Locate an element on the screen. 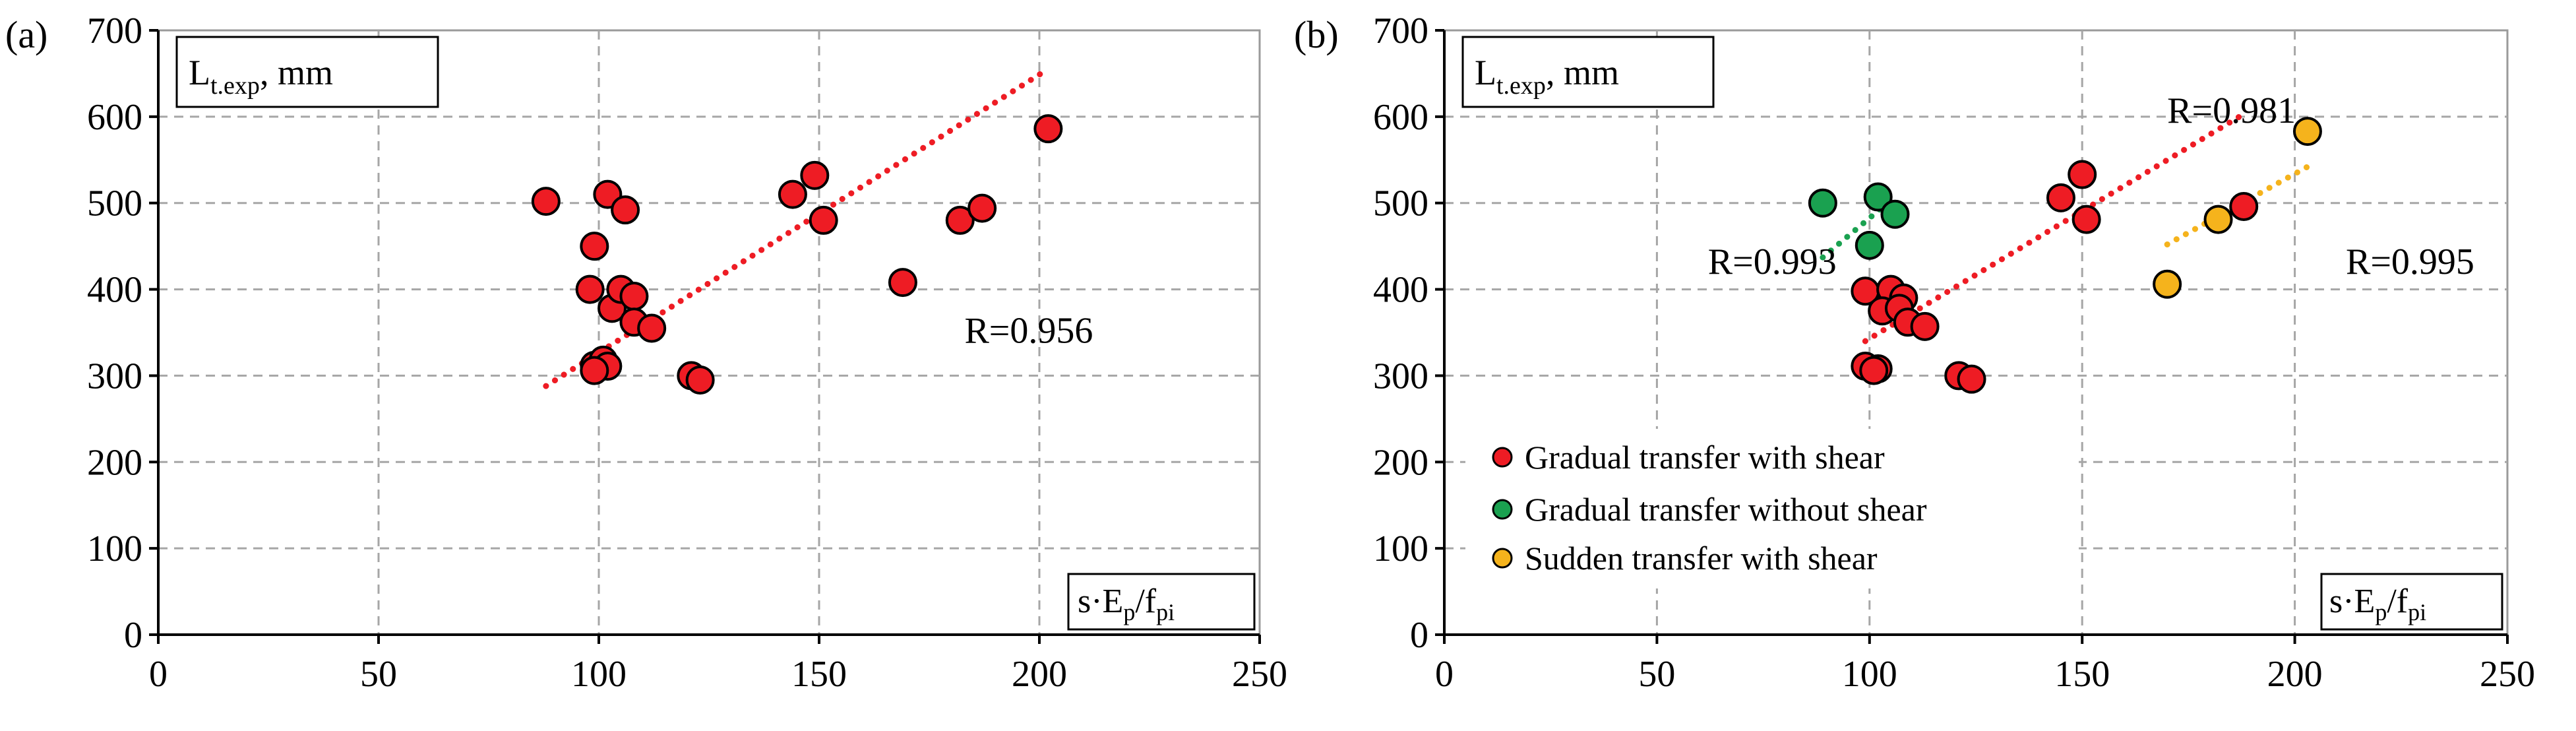  legend-item-sudden-with-shear: Sudden transfer with shear is located at coordinates (1685, 558).